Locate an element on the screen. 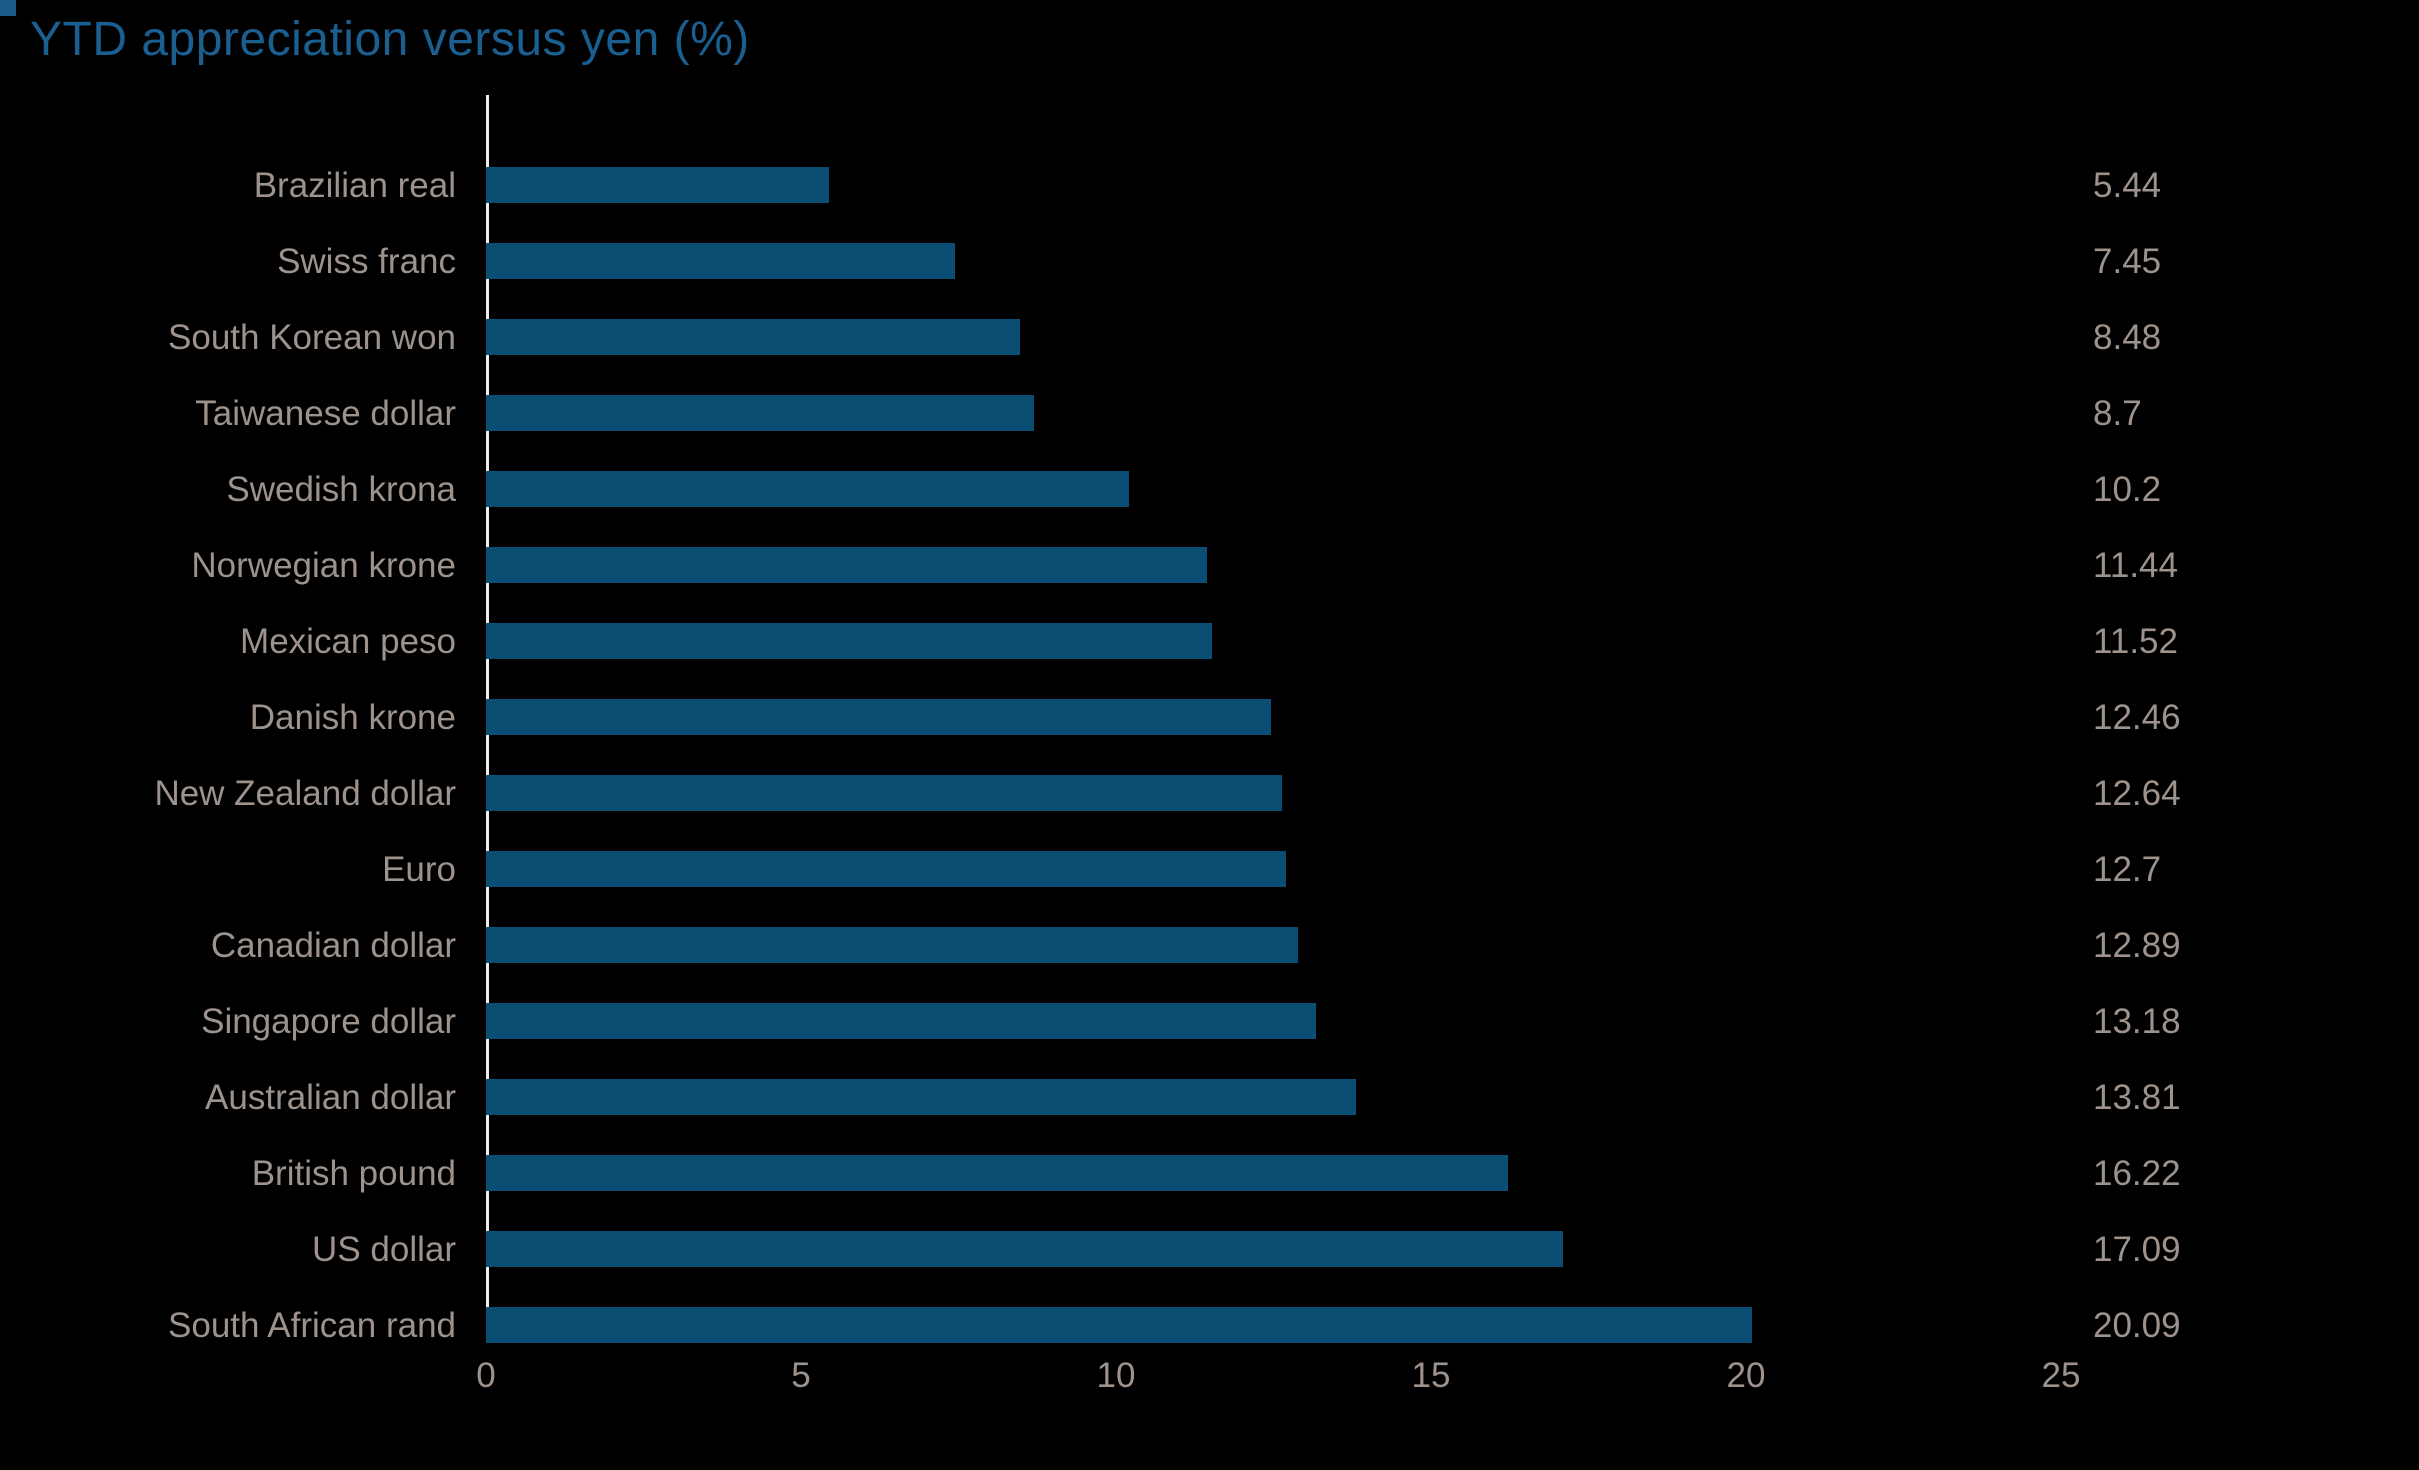  bar-row: Swedish krona 10.2 is located at coordinates (1209, 489).